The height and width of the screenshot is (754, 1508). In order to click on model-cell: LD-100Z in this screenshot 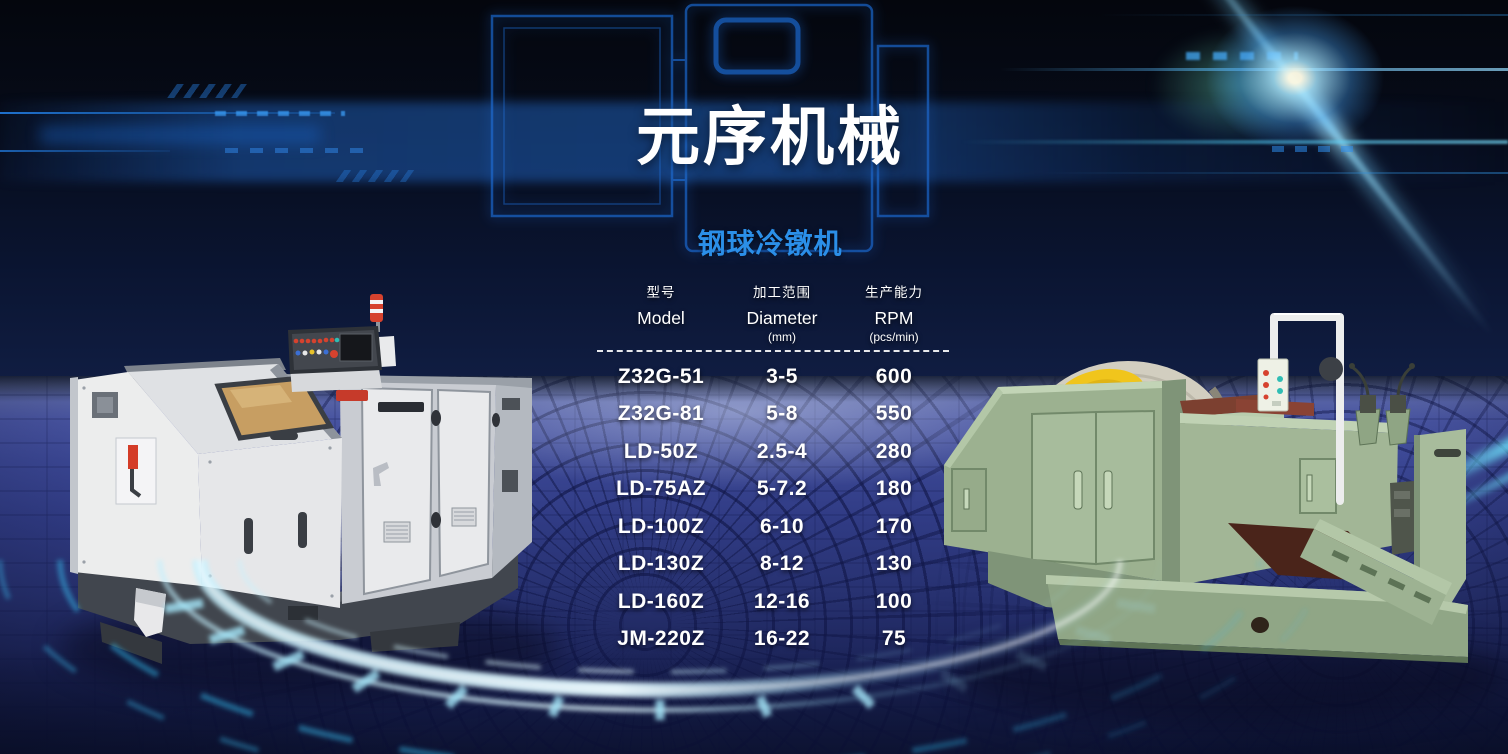, I will do `click(661, 526)`.